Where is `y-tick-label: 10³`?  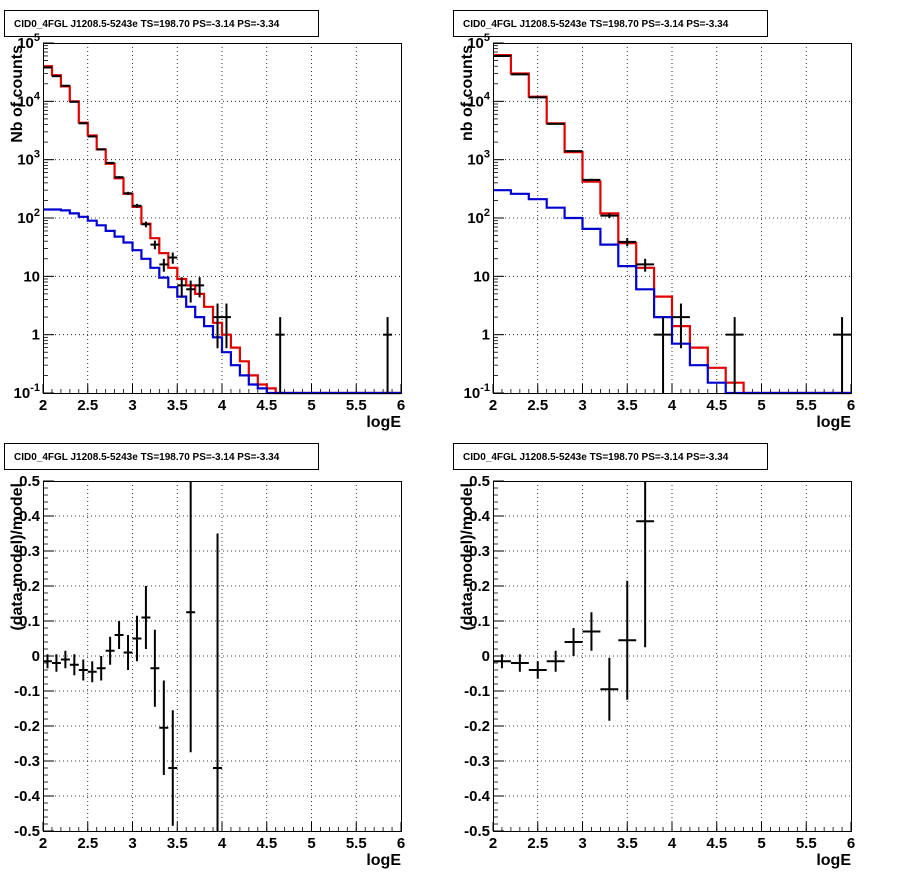
y-tick-label: 10³ is located at coordinates (28, 159).